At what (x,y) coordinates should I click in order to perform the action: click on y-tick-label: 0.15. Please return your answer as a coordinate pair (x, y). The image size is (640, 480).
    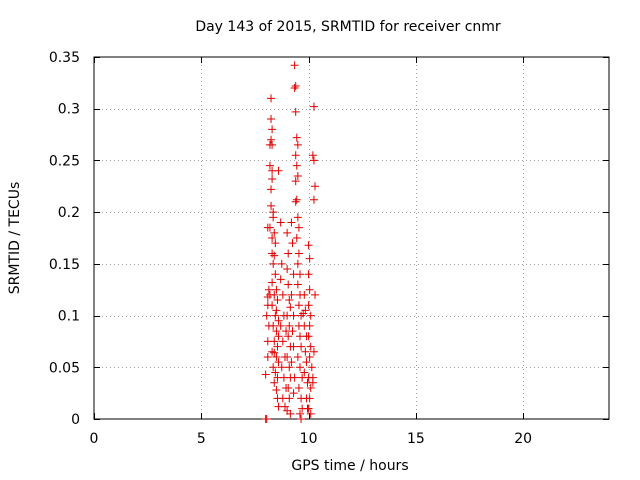
    Looking at the image, I should click on (64, 265).